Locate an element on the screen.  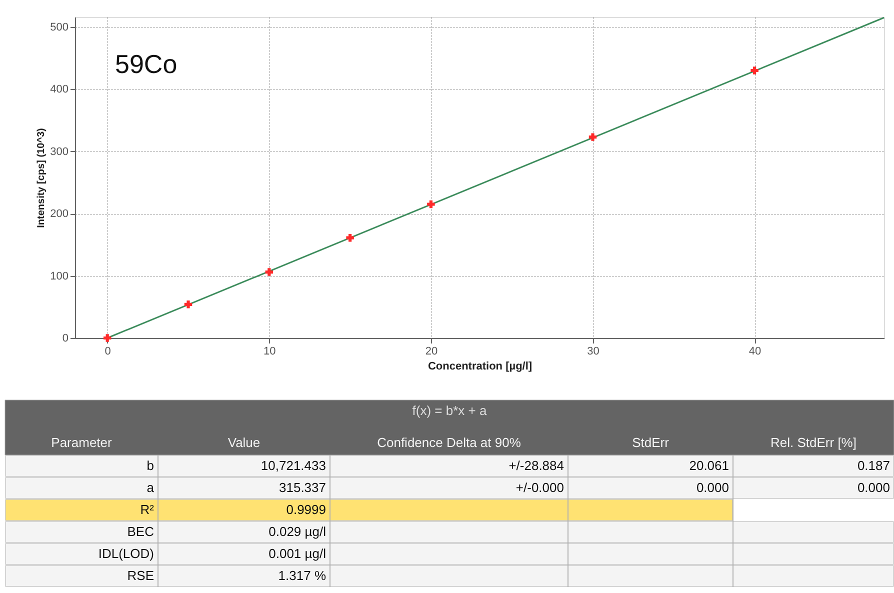
y-tick-label: 300 is located at coordinates (59, 152).